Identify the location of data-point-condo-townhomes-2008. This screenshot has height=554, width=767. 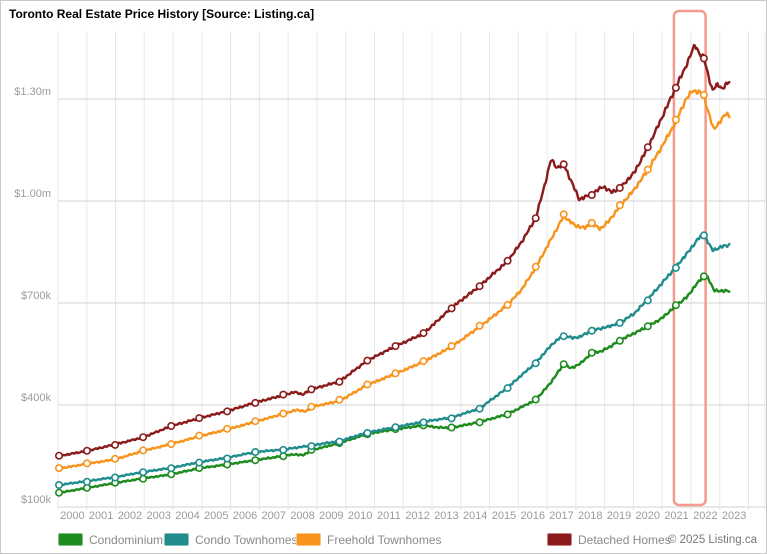
(283, 449).